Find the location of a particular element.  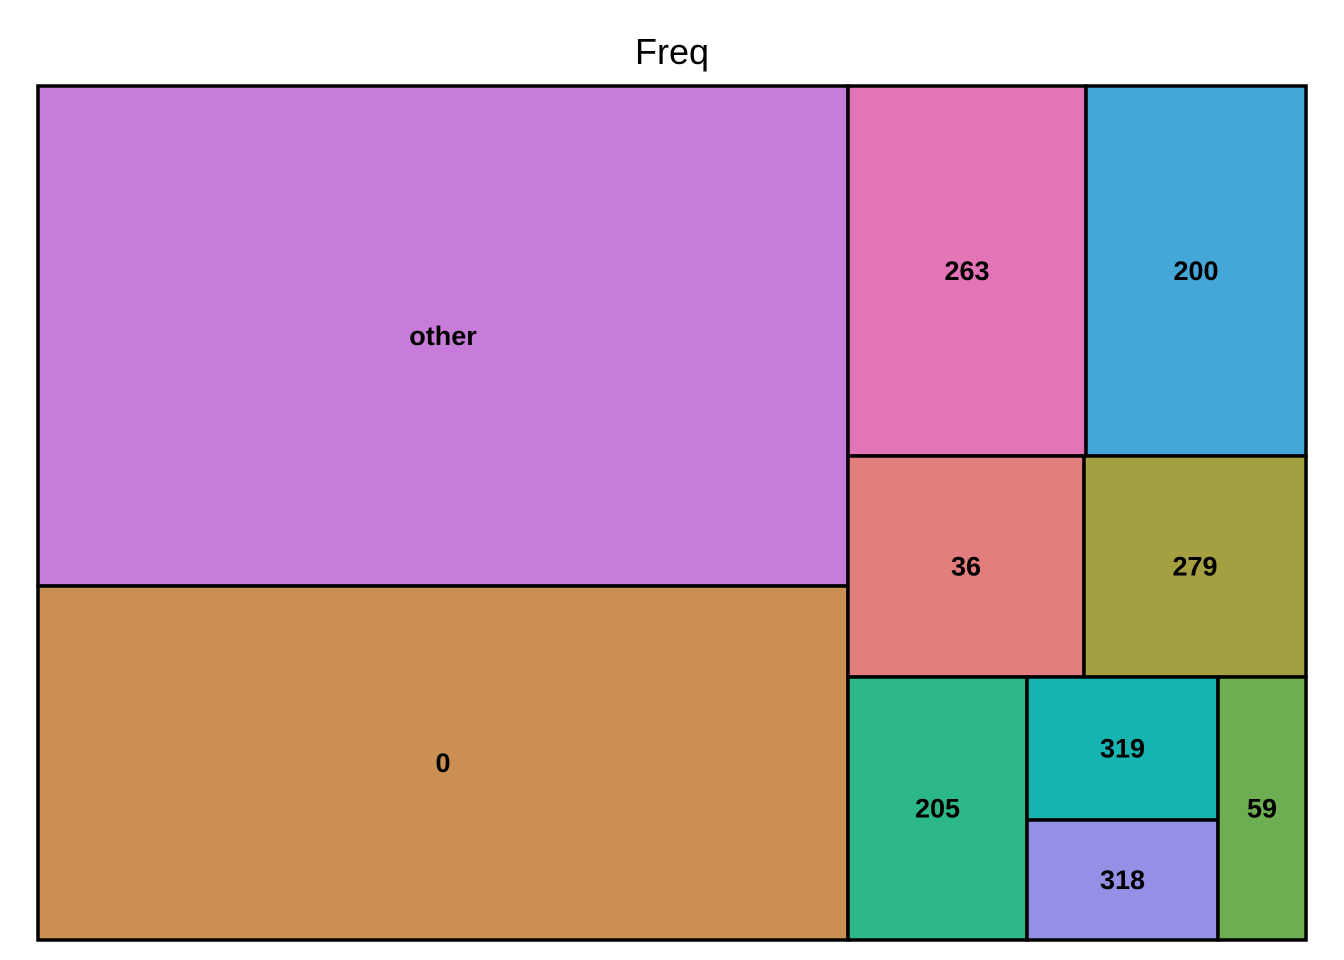

treemap-tile: 36 is located at coordinates (966, 566).